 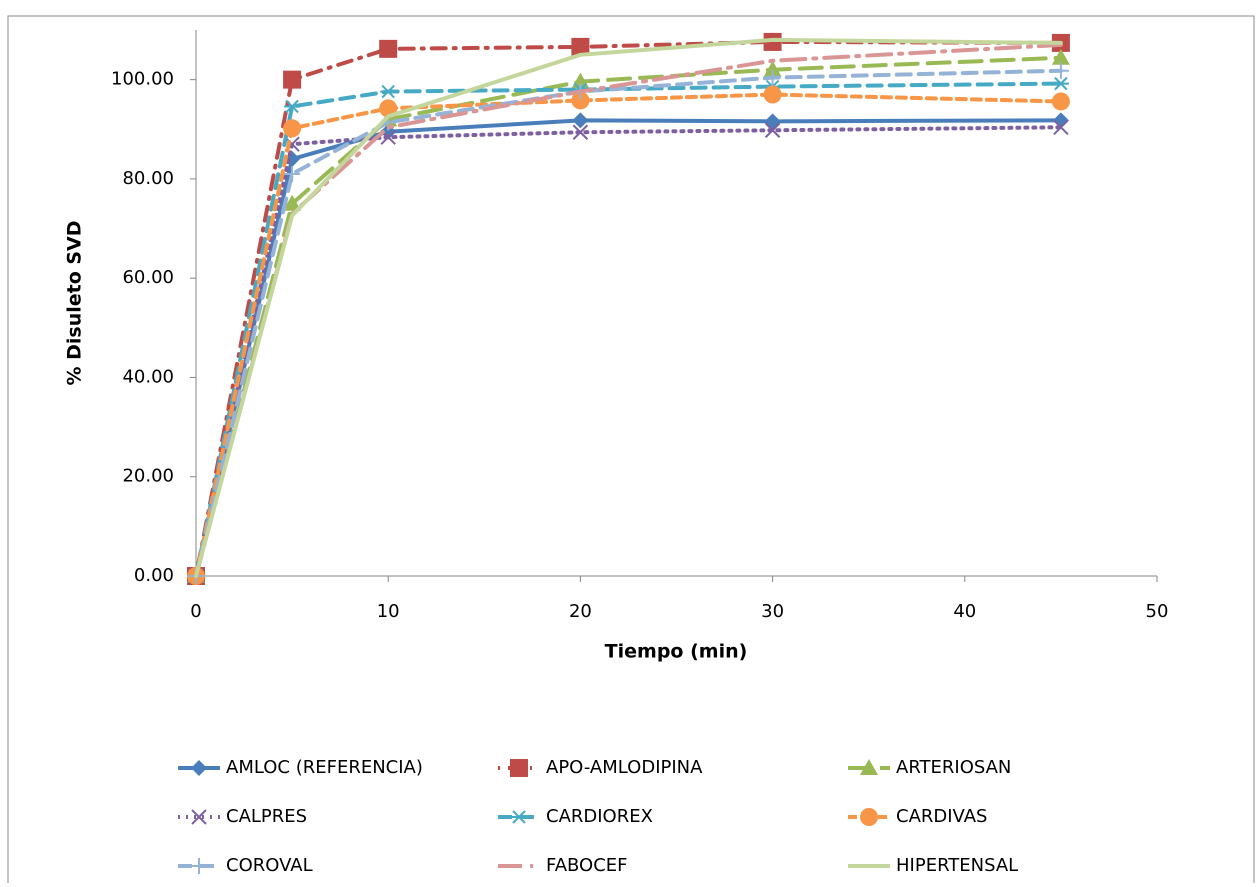 What do you see at coordinates (148, 376) in the screenshot?
I see `y-tick-label: 40.00` at bounding box center [148, 376].